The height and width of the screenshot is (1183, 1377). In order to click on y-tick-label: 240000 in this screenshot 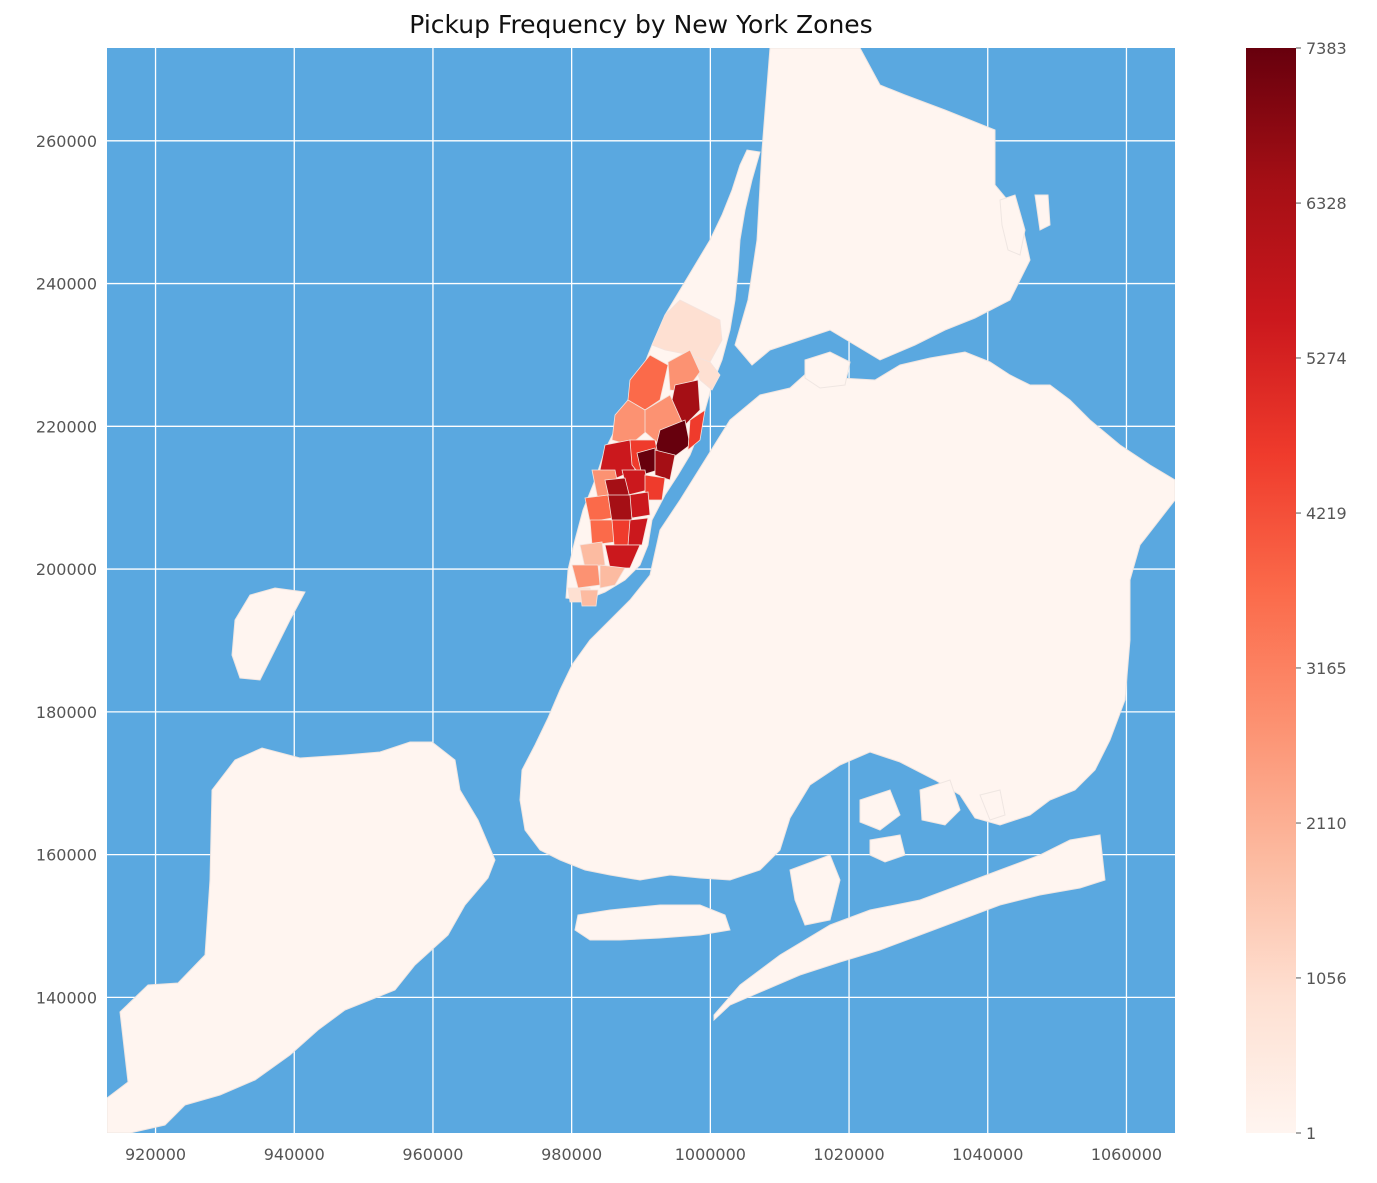, I will do `click(66, 284)`.